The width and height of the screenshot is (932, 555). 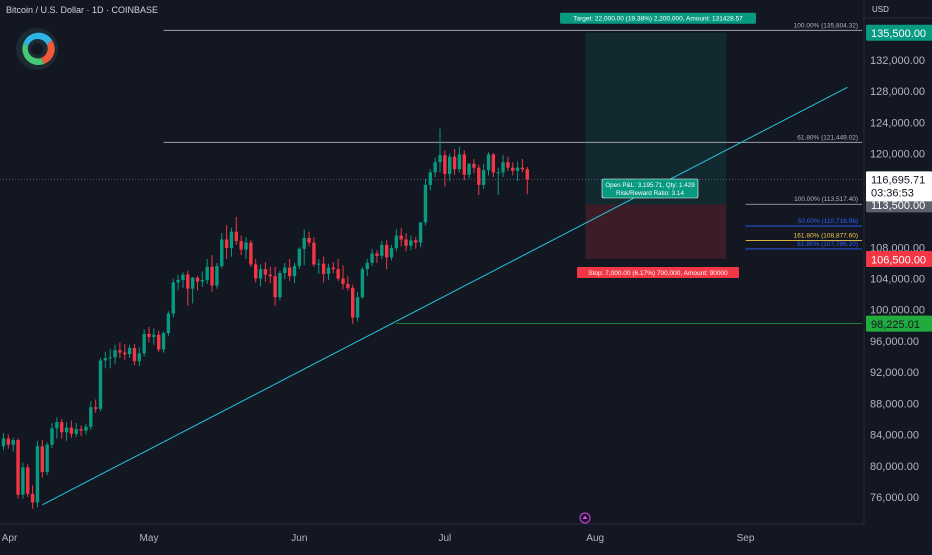 What do you see at coordinates (898, 275) in the screenshot?
I see `price-scale` at bounding box center [898, 275].